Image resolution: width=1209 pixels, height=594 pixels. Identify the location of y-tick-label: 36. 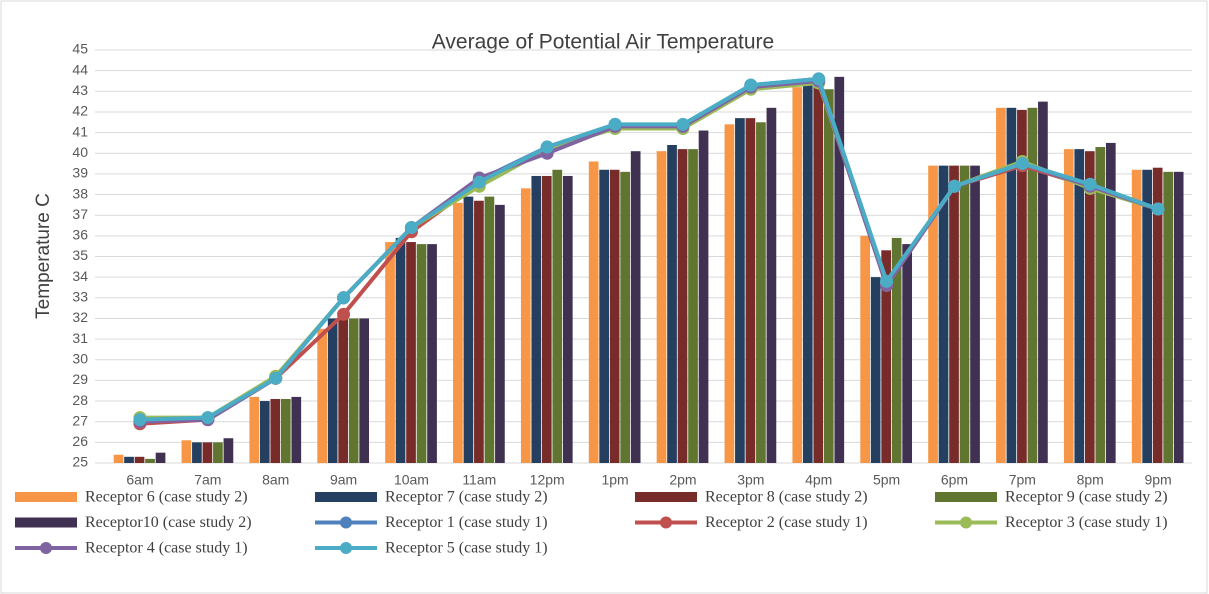
(80, 235).